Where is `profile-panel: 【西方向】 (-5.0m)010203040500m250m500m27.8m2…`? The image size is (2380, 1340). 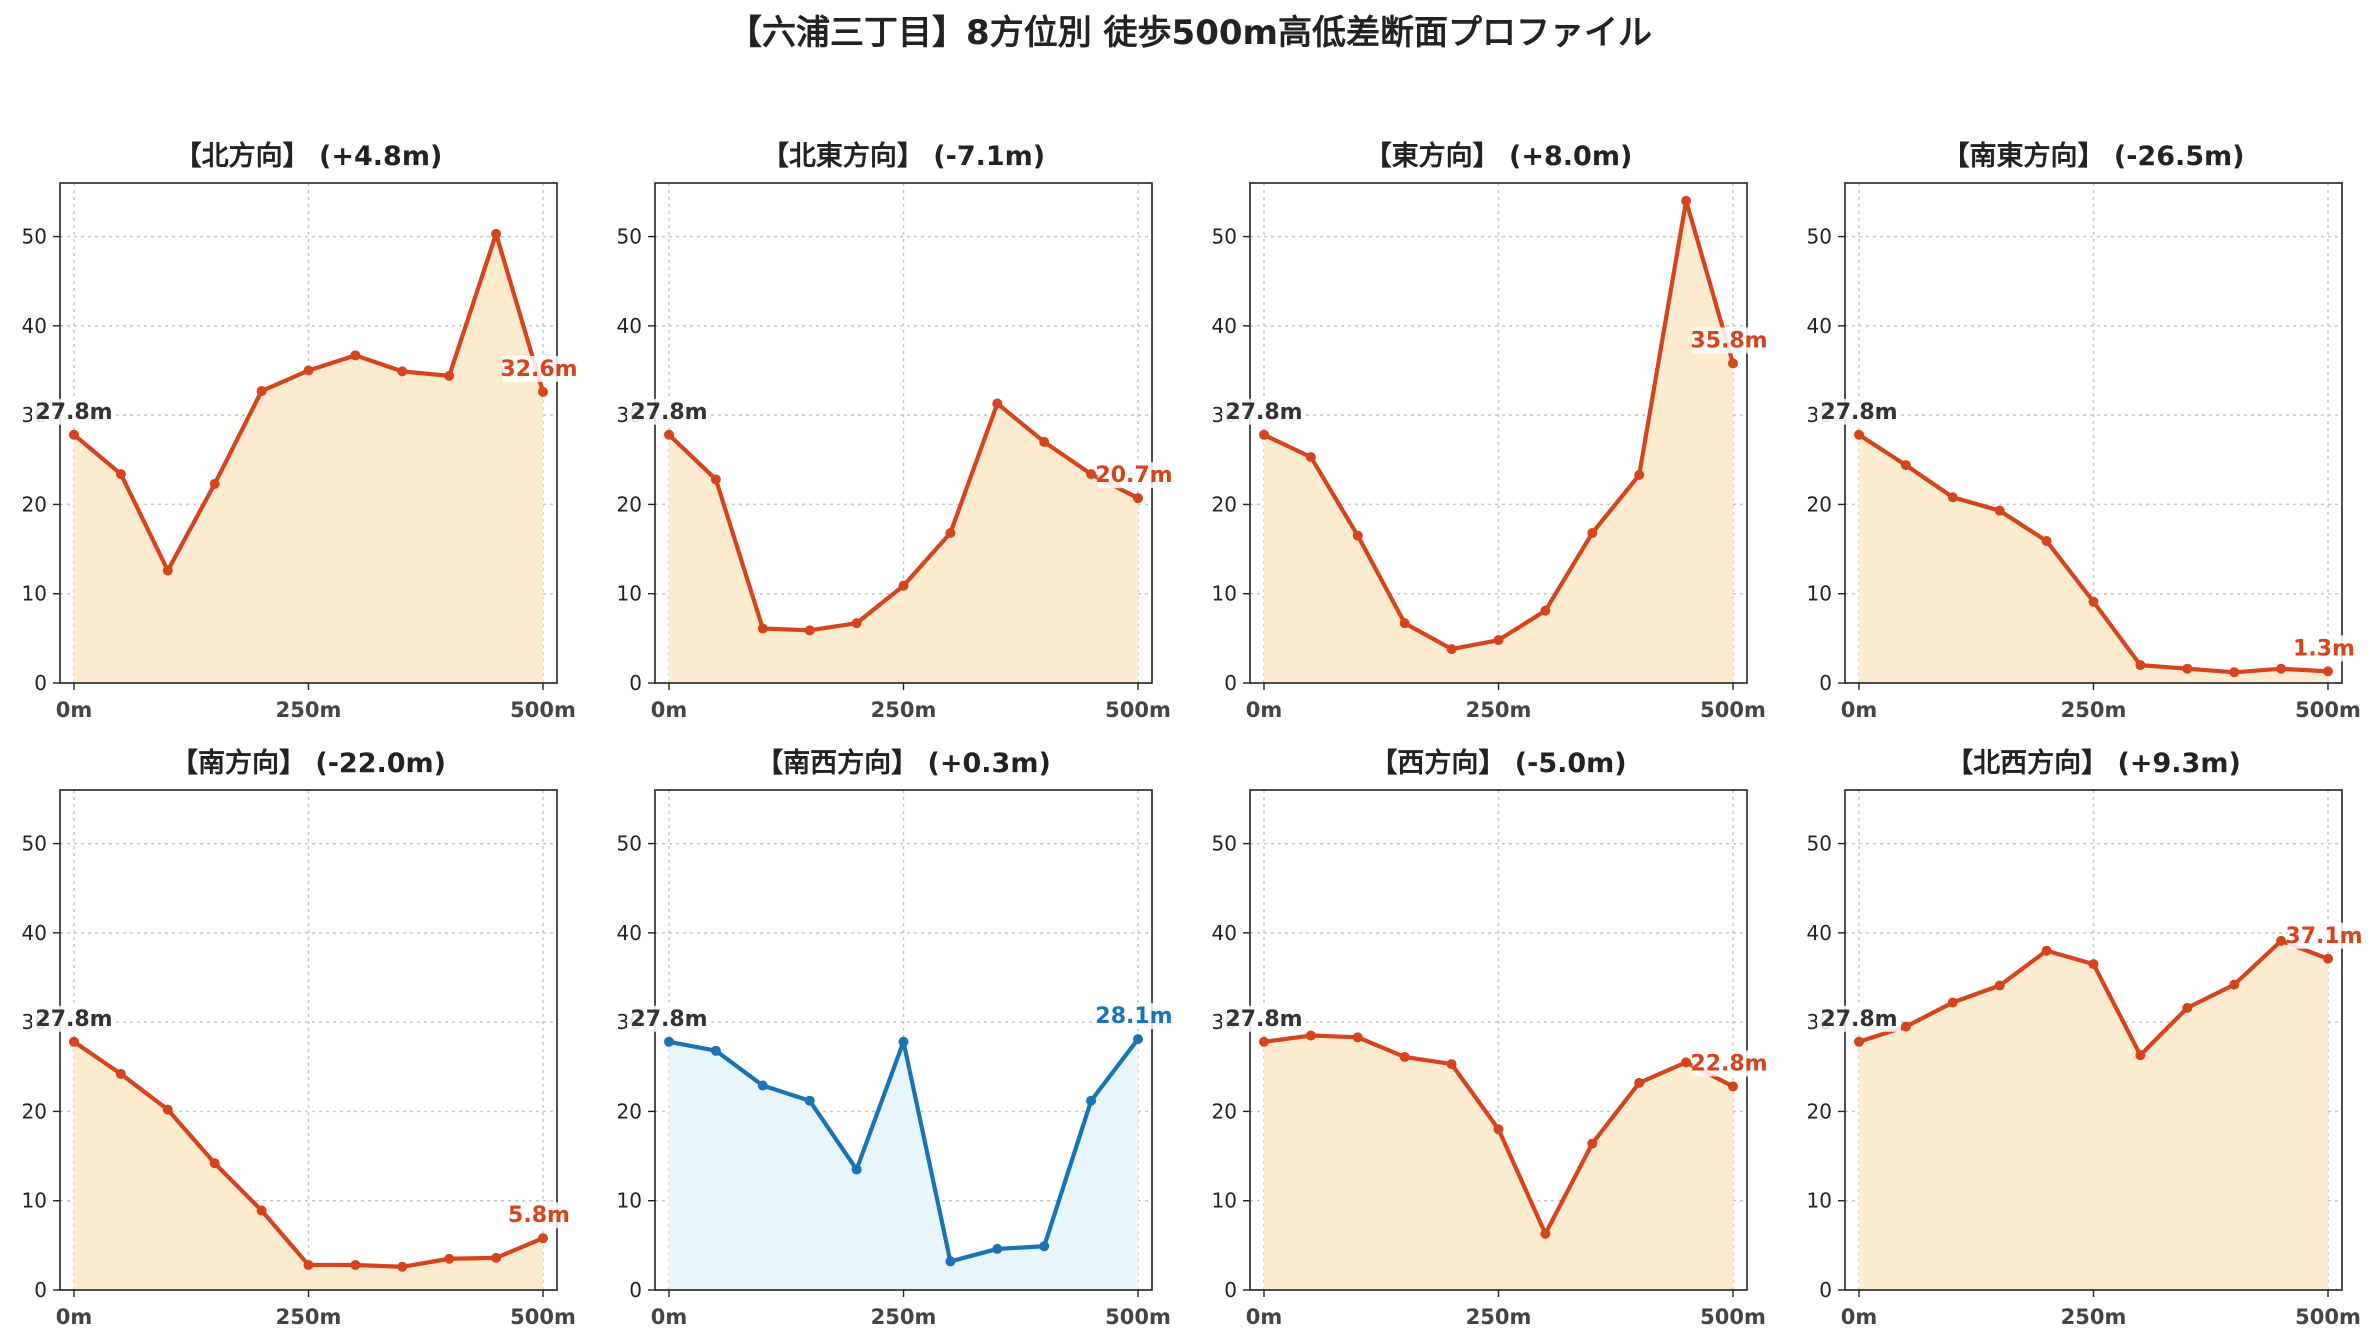
profile-panel: 【西方向】 (-5.0m)010203040500m250m500m27.8m2… is located at coordinates (1490, 1038).